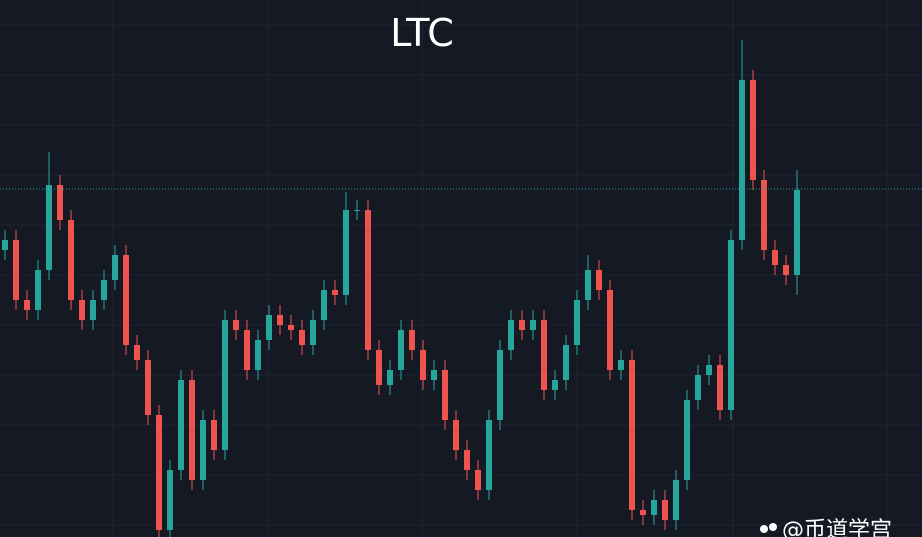 Image resolution: width=922 pixels, height=537 pixels. I want to click on watermark-text: @币道学宫, so click(837, 527).